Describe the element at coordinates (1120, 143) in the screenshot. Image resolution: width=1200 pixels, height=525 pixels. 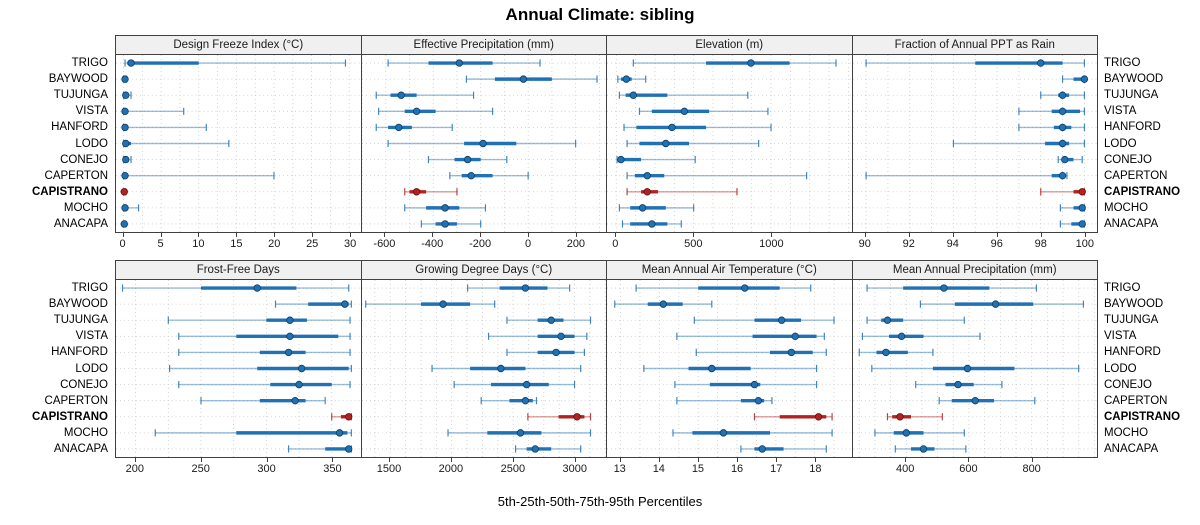
I see `station-label: LODO` at that location.